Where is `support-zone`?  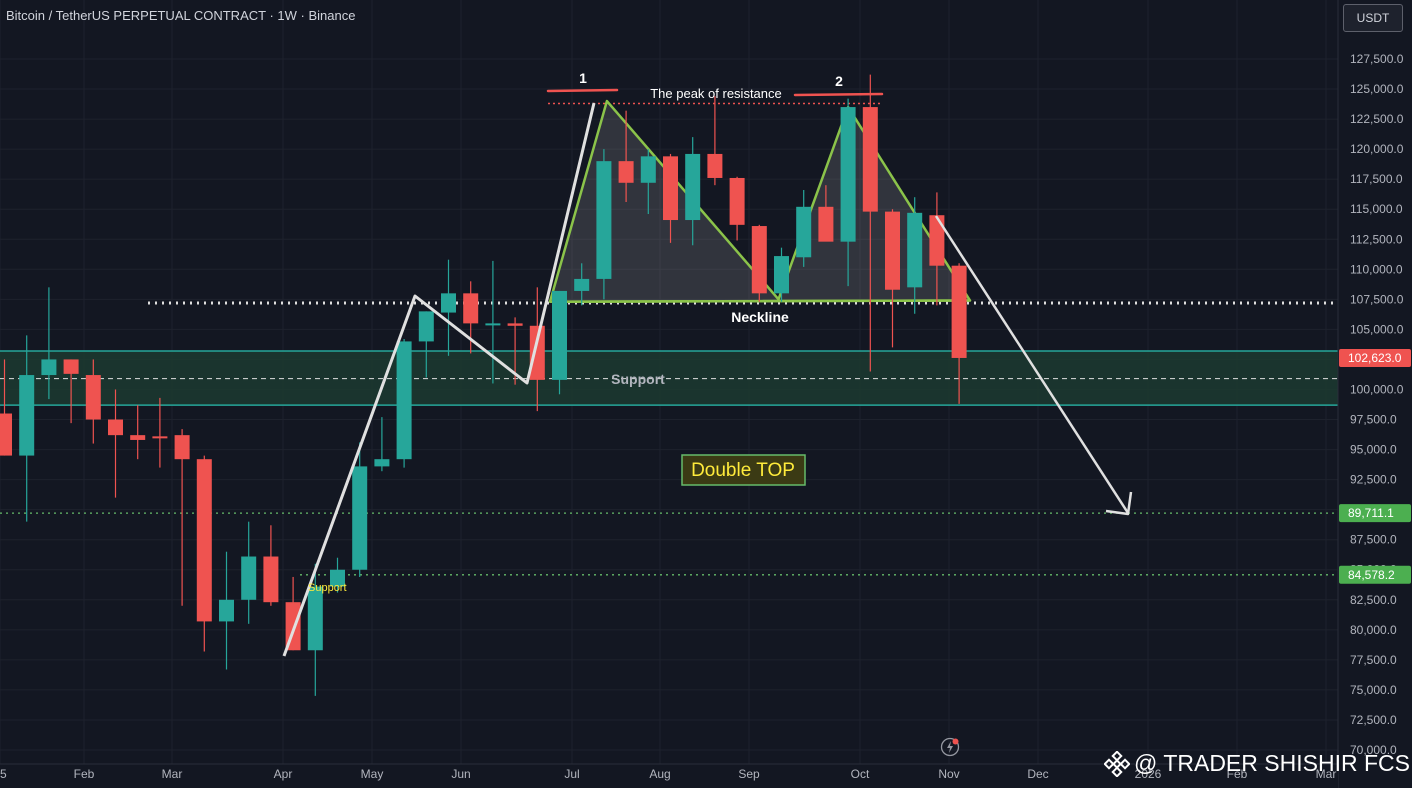
support-zone is located at coordinates (669, 378).